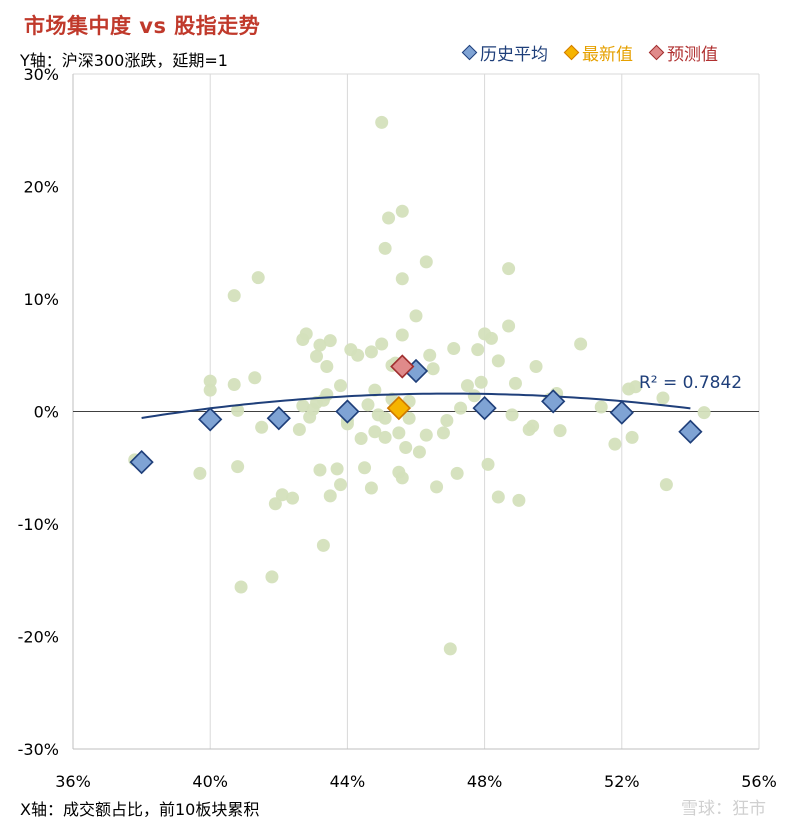 This screenshot has width=788, height=826. What do you see at coordinates (41, 187) in the screenshot?
I see `y-tick-label: 20%` at bounding box center [41, 187].